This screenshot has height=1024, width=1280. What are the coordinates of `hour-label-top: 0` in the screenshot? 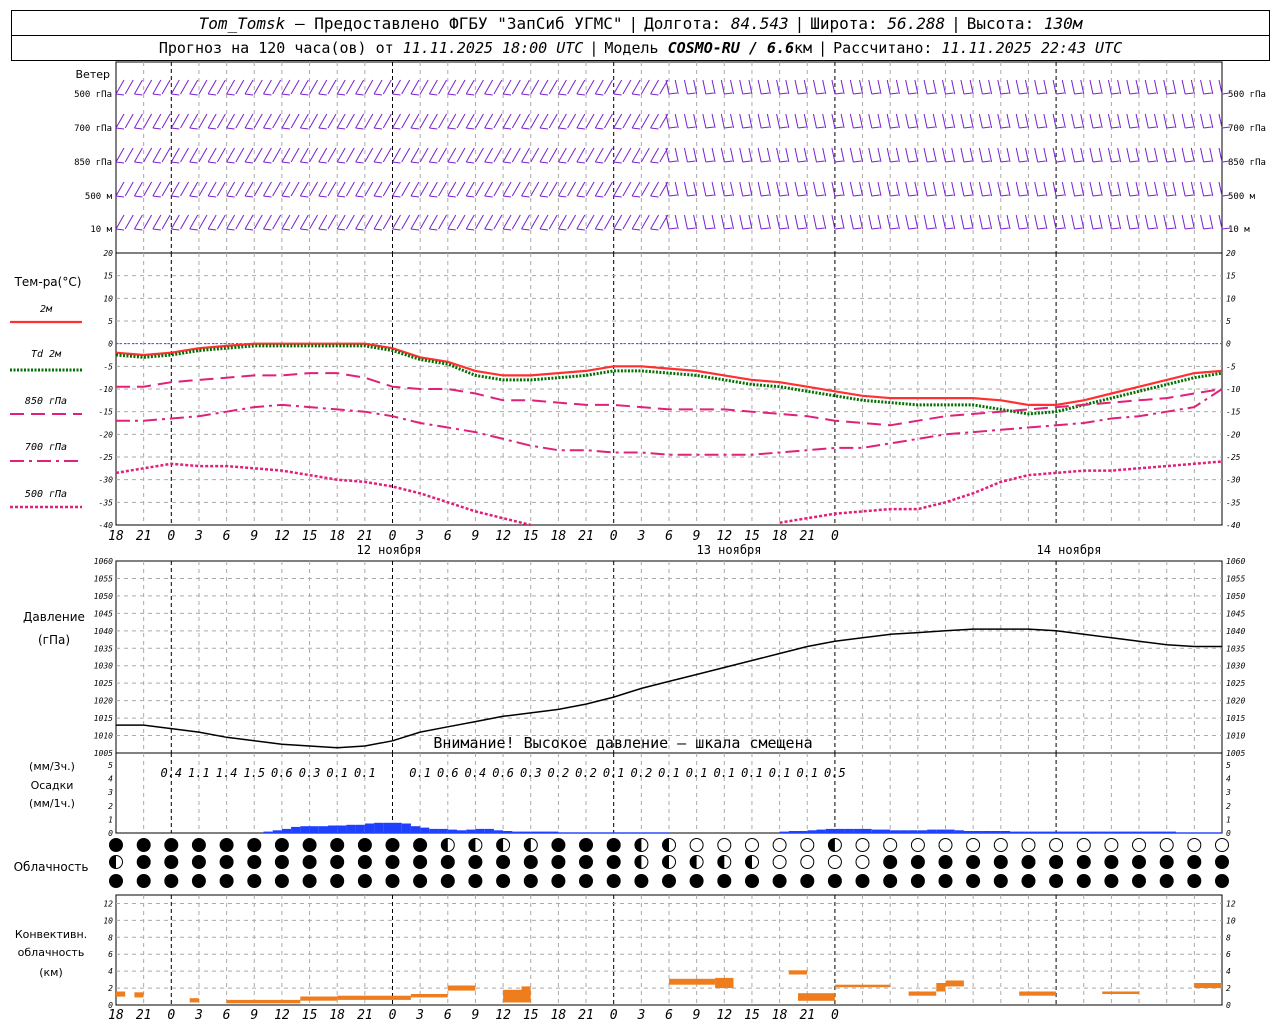 It's located at (614, 536).